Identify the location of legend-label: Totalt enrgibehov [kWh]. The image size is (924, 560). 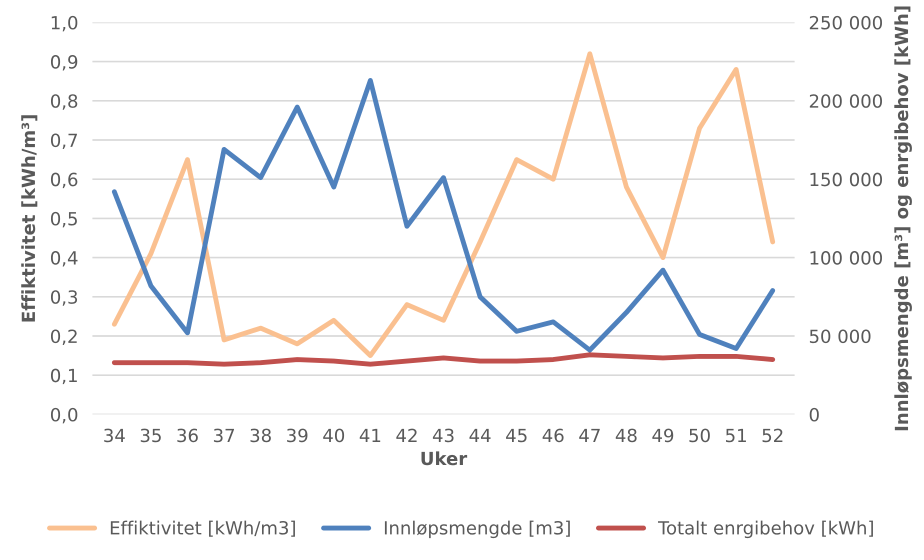
(765, 529).